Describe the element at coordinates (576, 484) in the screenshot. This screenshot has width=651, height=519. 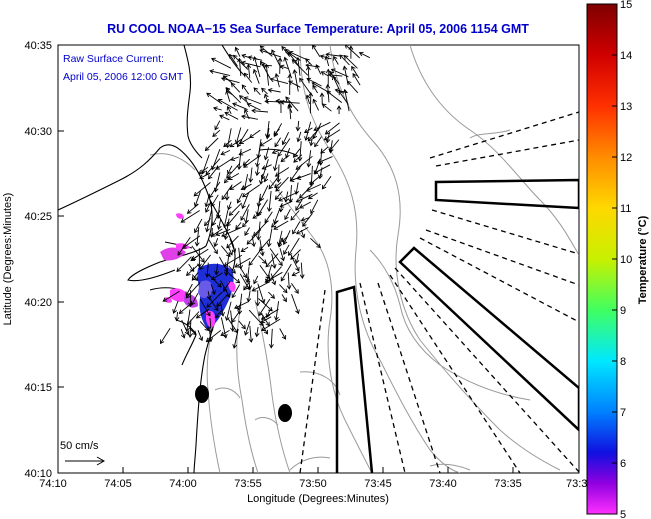
I see `x-tick-label: 73:3` at that location.